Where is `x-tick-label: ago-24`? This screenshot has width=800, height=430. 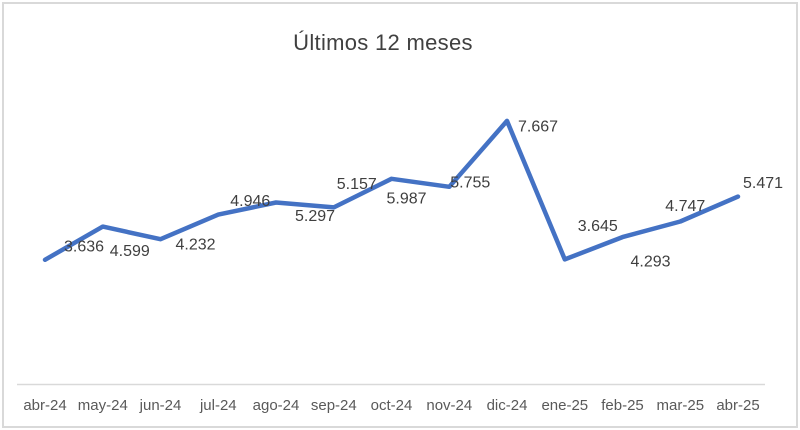
x-tick-label: ago-24 is located at coordinates (276, 405).